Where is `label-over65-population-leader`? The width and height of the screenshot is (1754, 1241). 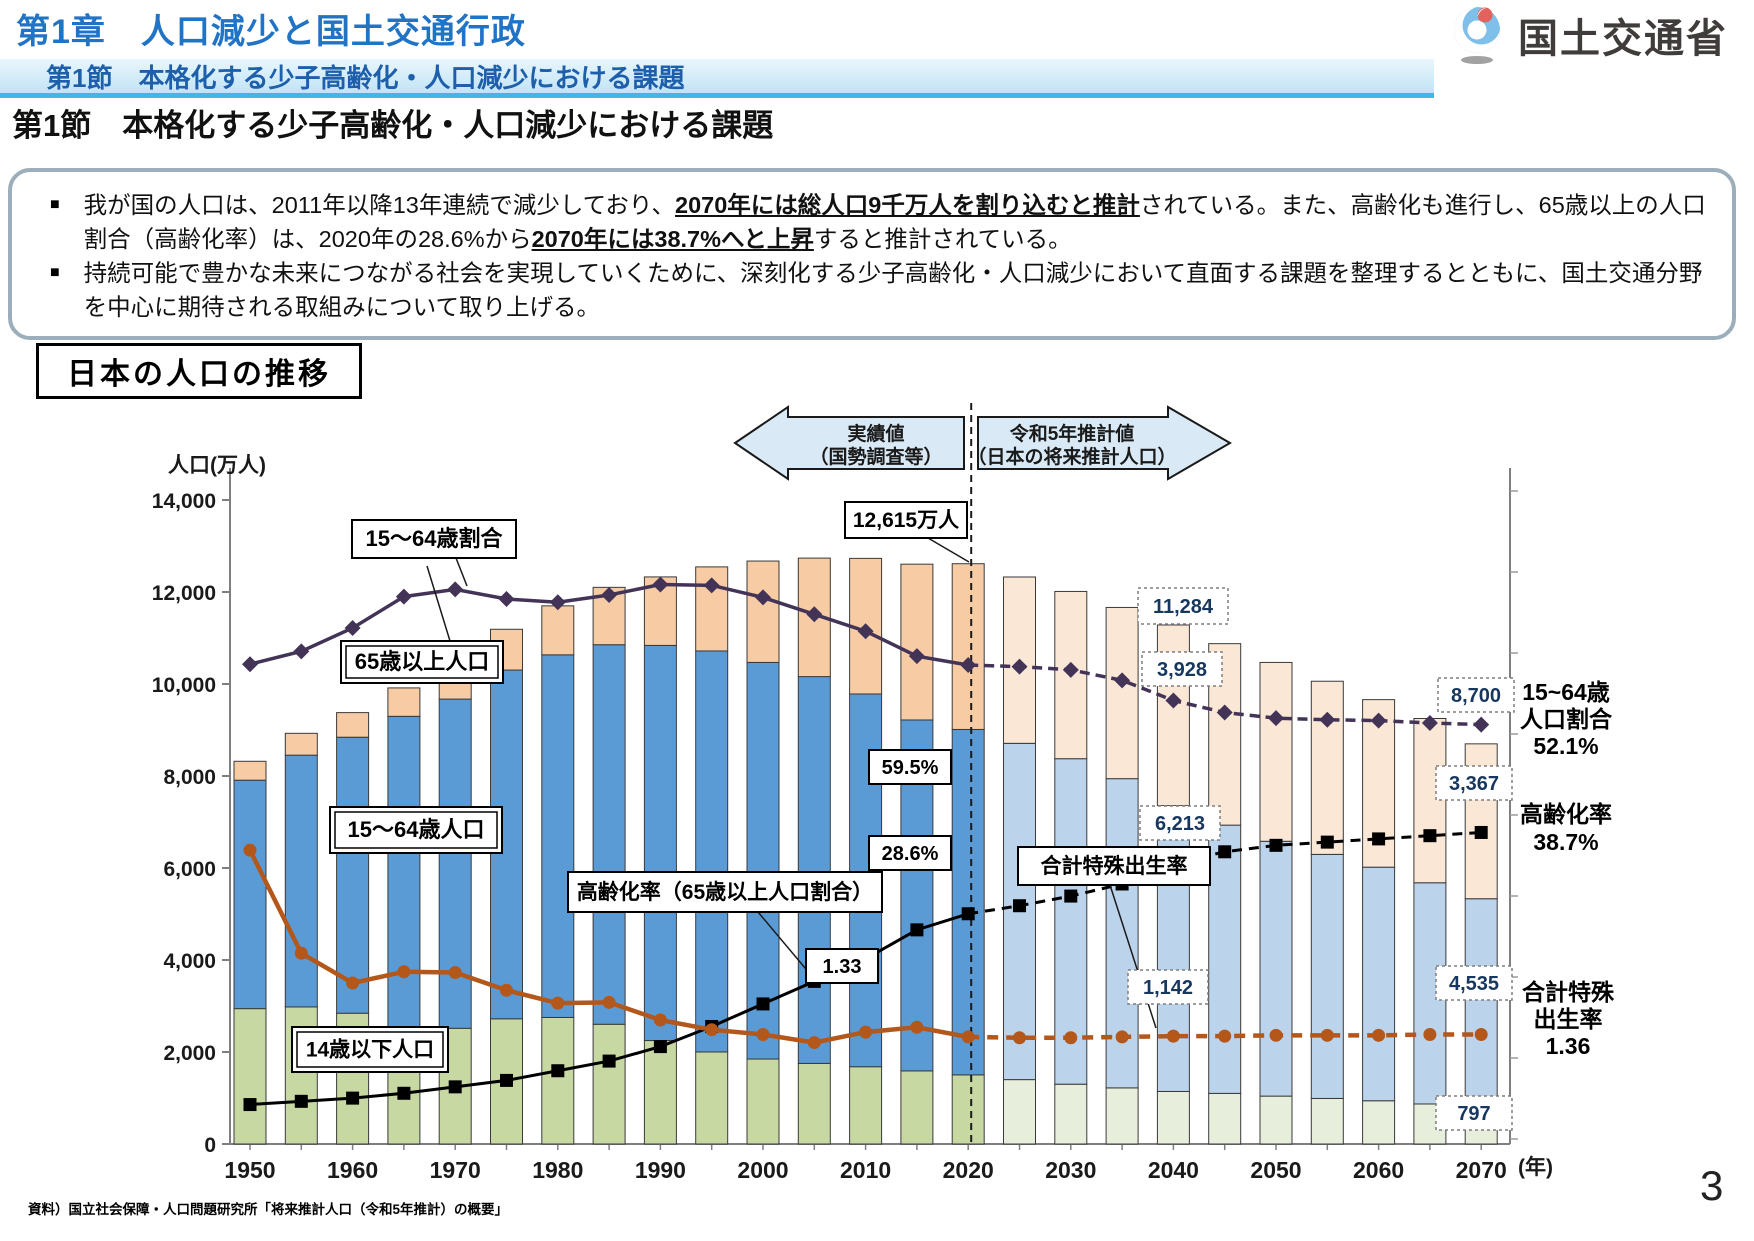 label-over65-population-leader is located at coordinates (438, 603).